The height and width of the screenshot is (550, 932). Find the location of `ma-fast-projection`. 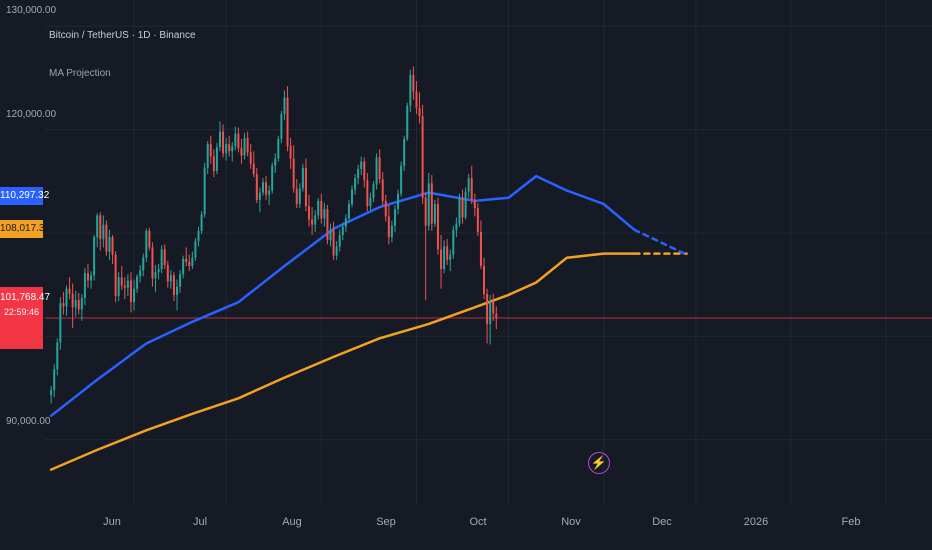

ma-fast-projection is located at coordinates (660, 242).